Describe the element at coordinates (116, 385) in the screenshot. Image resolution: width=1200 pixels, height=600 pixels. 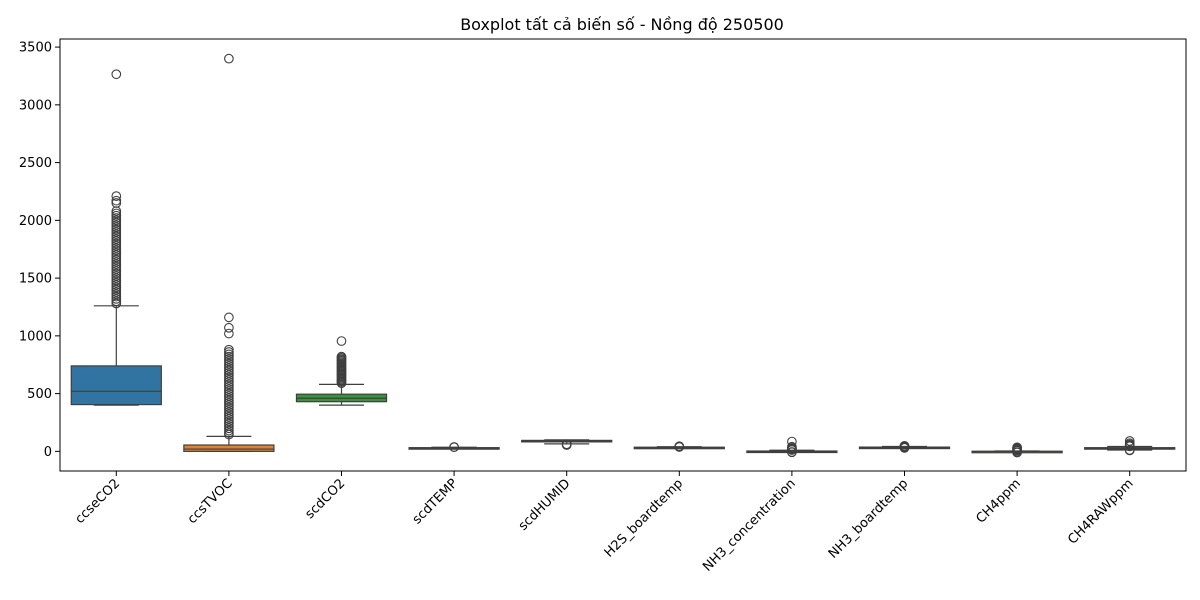
I see `box-ccseCO2` at that location.